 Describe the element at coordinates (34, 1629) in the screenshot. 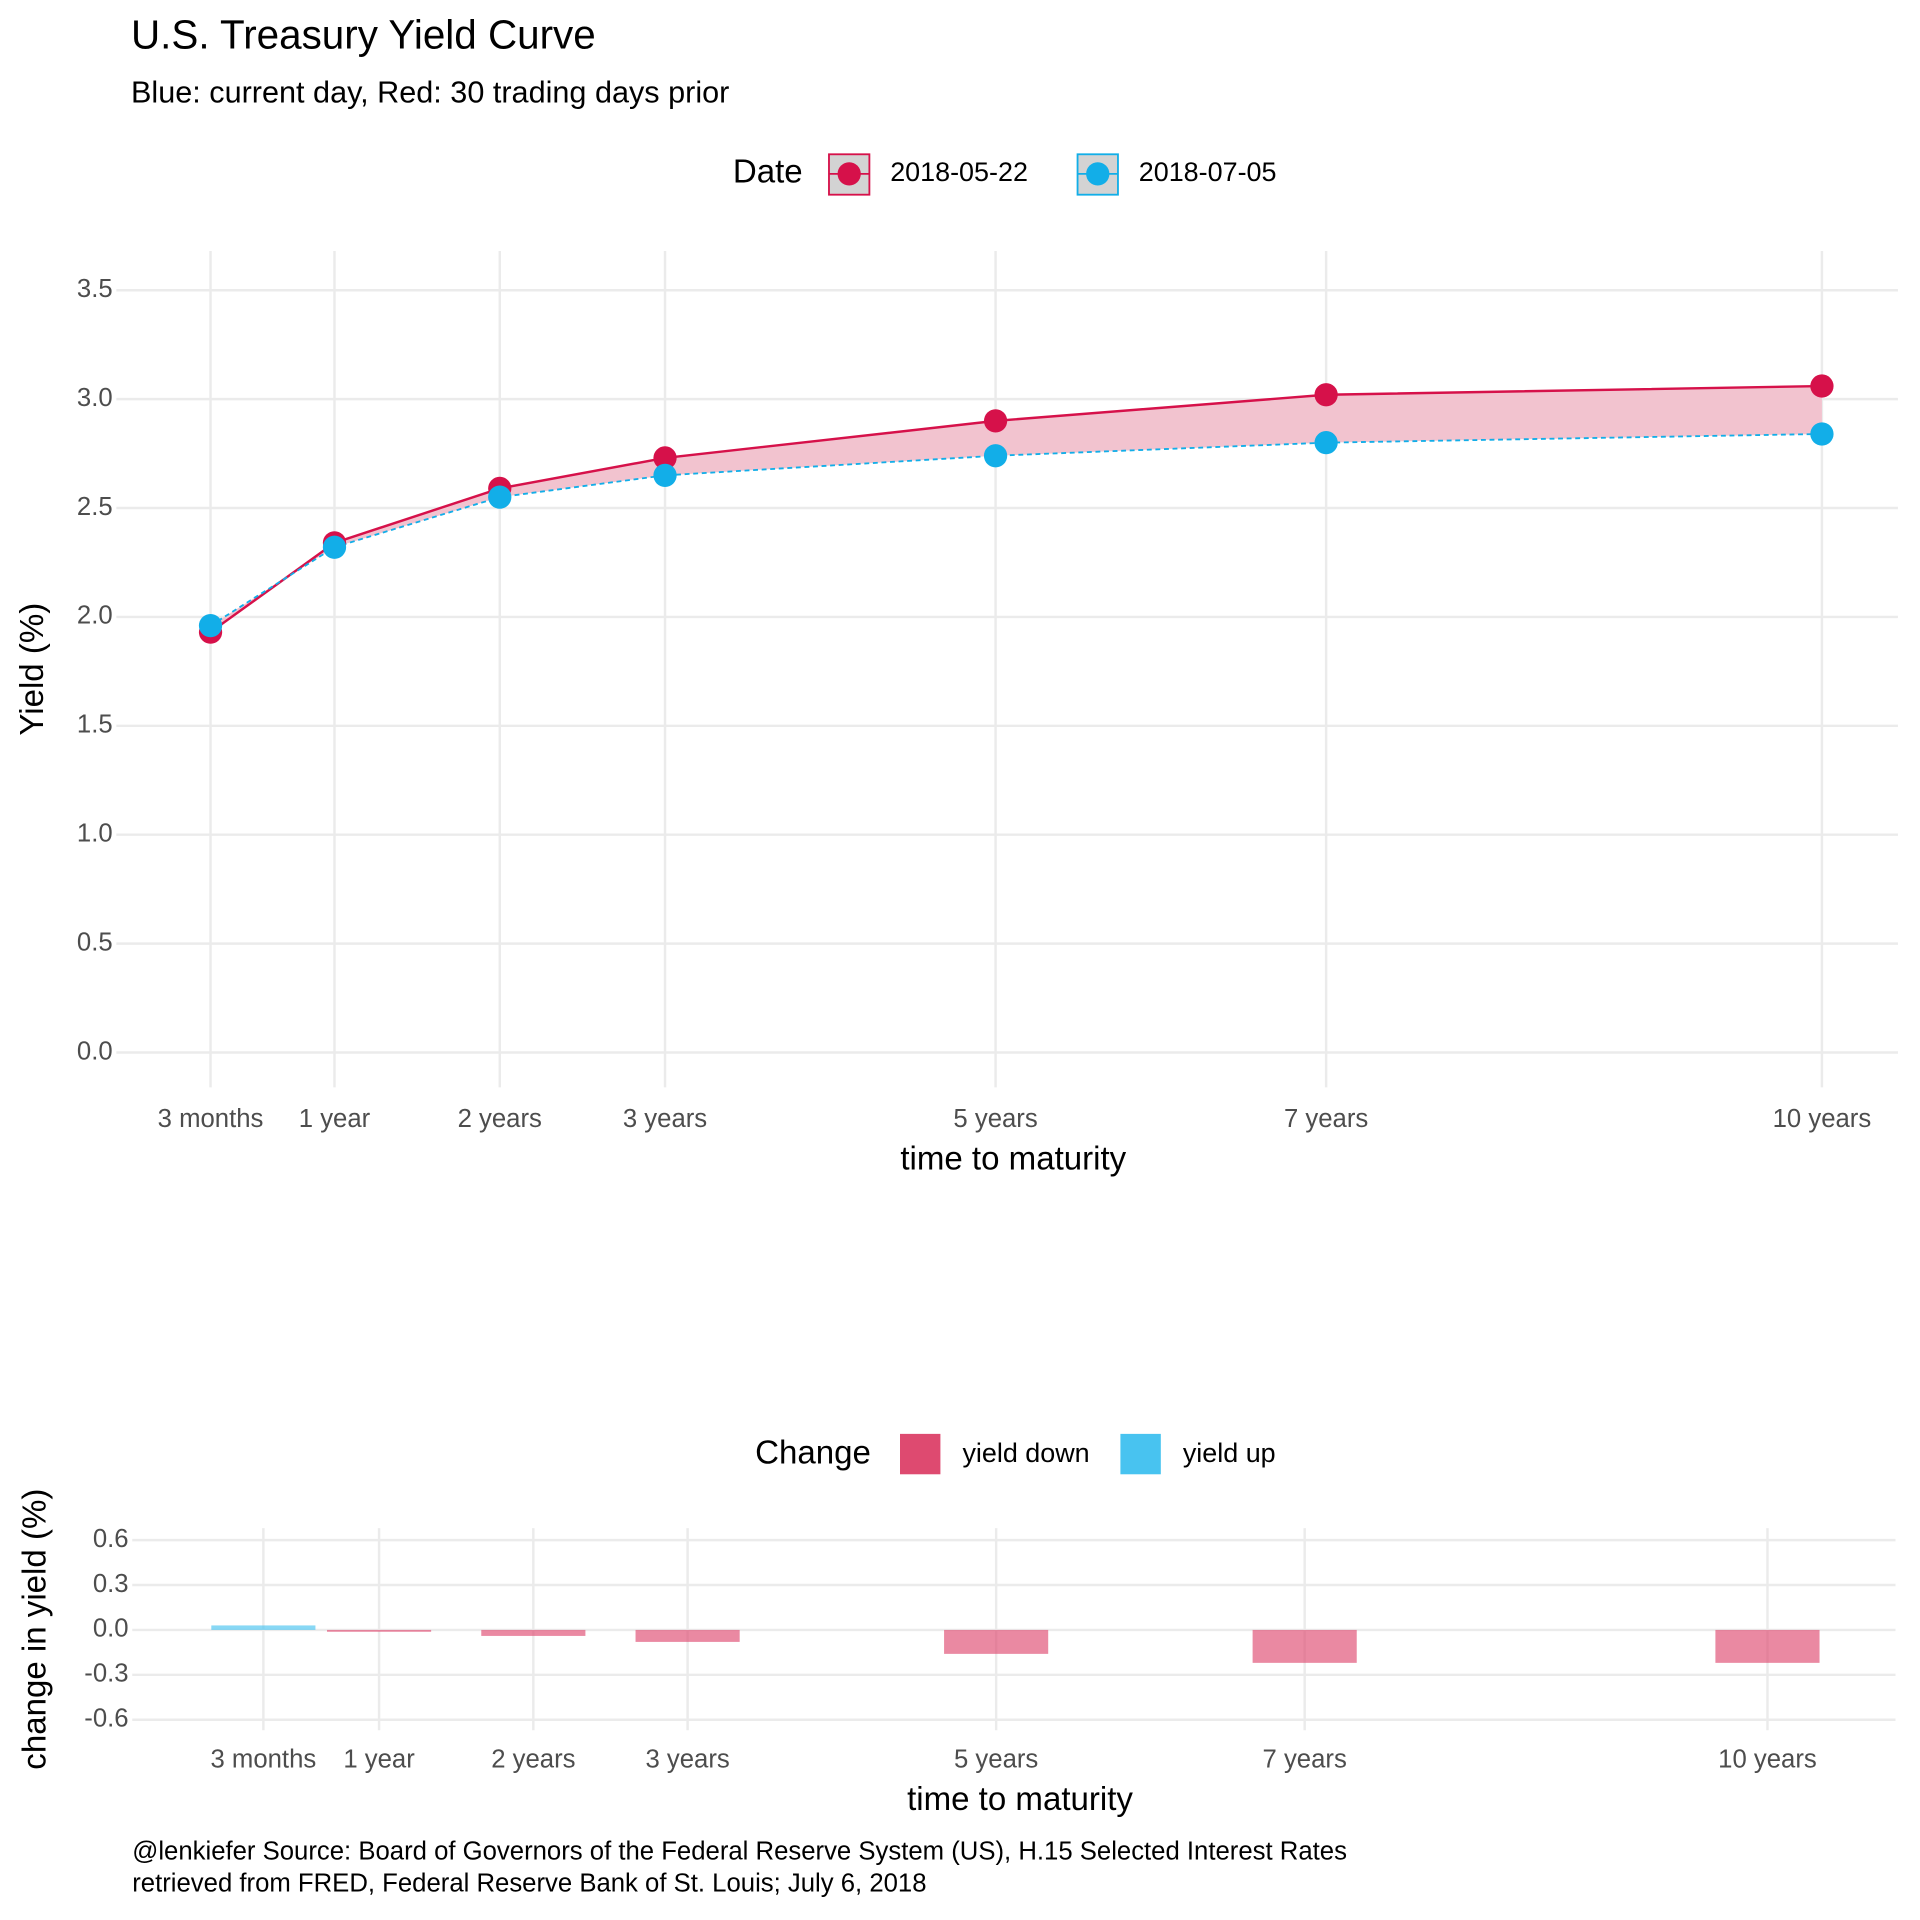

I see `y-axis-title: change in yield (%)` at that location.